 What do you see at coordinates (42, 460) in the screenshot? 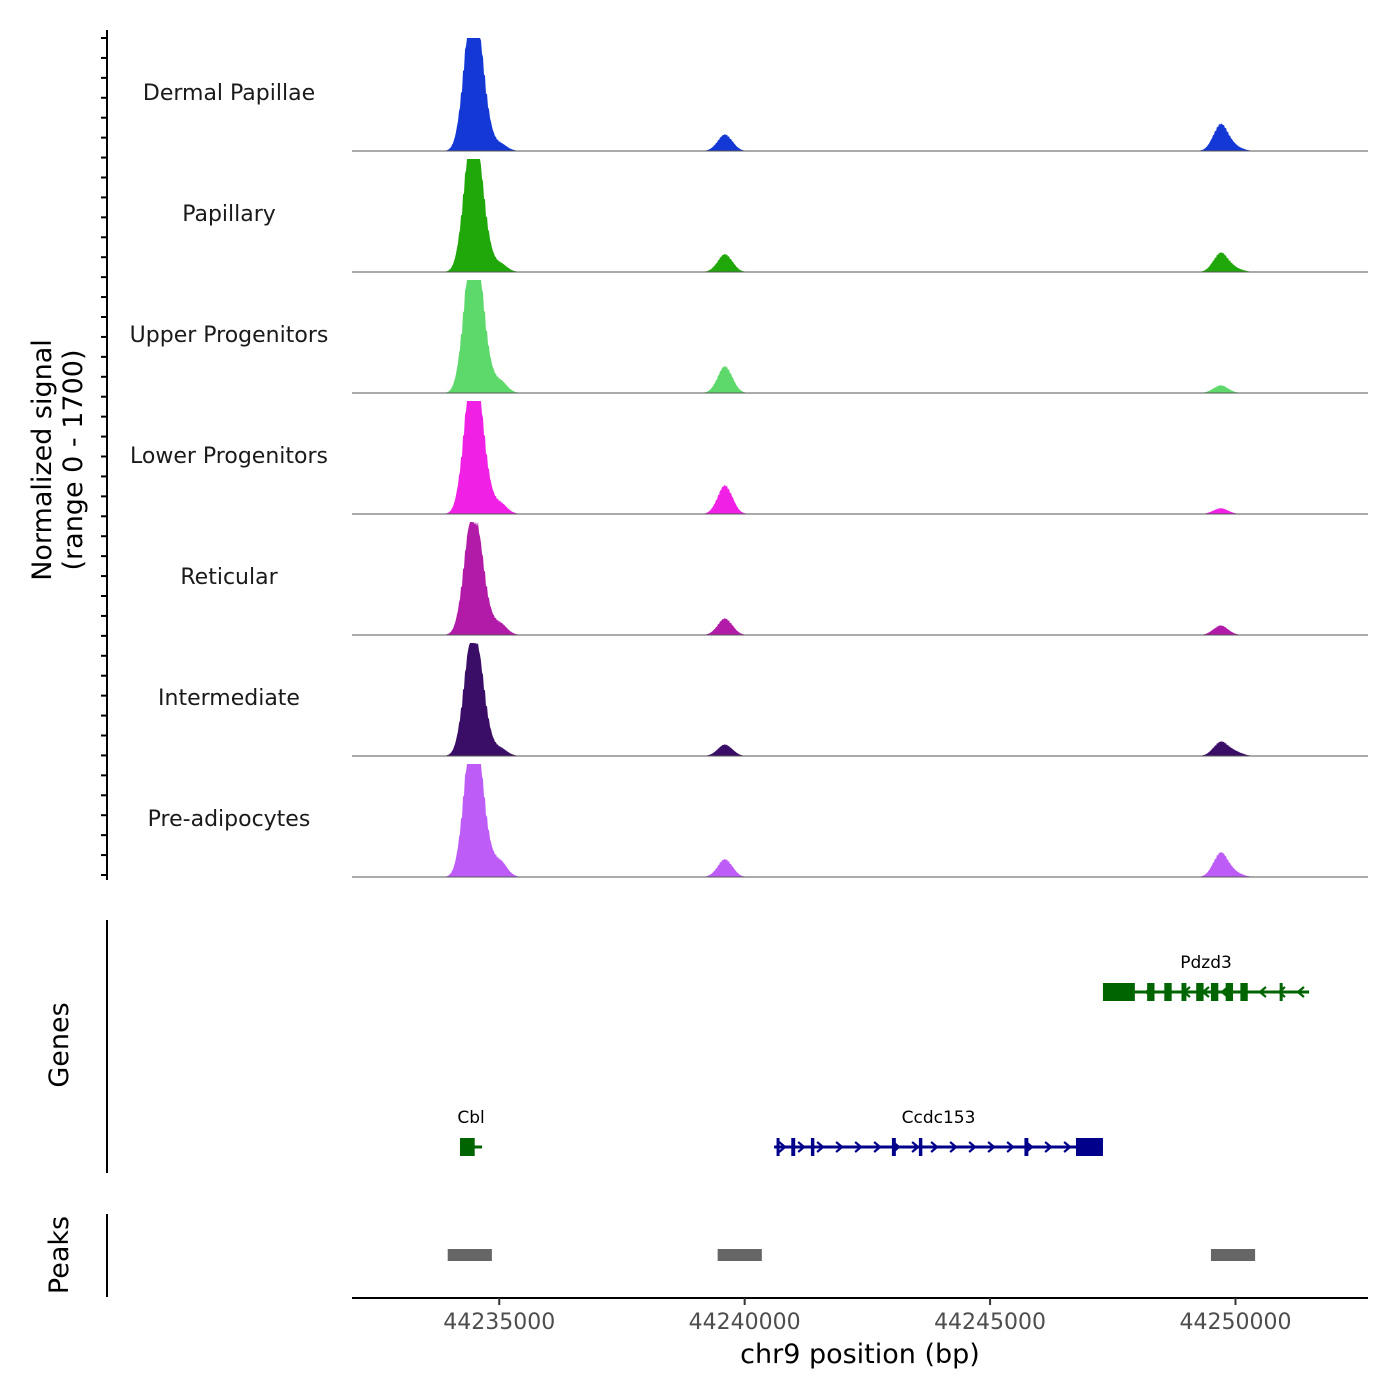
I see `coverage-ylabel-line1: Normalized signal` at bounding box center [42, 460].